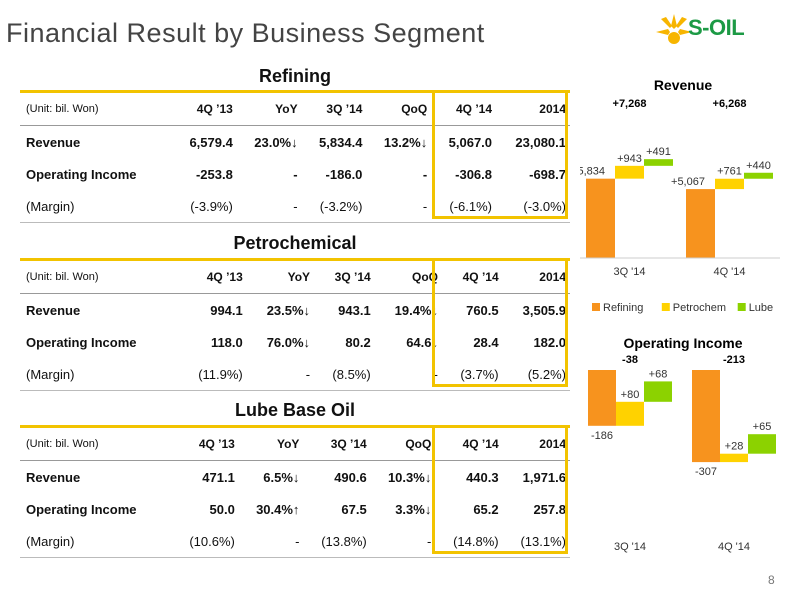 This screenshot has height=600, width=800. Describe the element at coordinates (543, 541) in the screenshot. I see `cell: (13.1%)` at that location.